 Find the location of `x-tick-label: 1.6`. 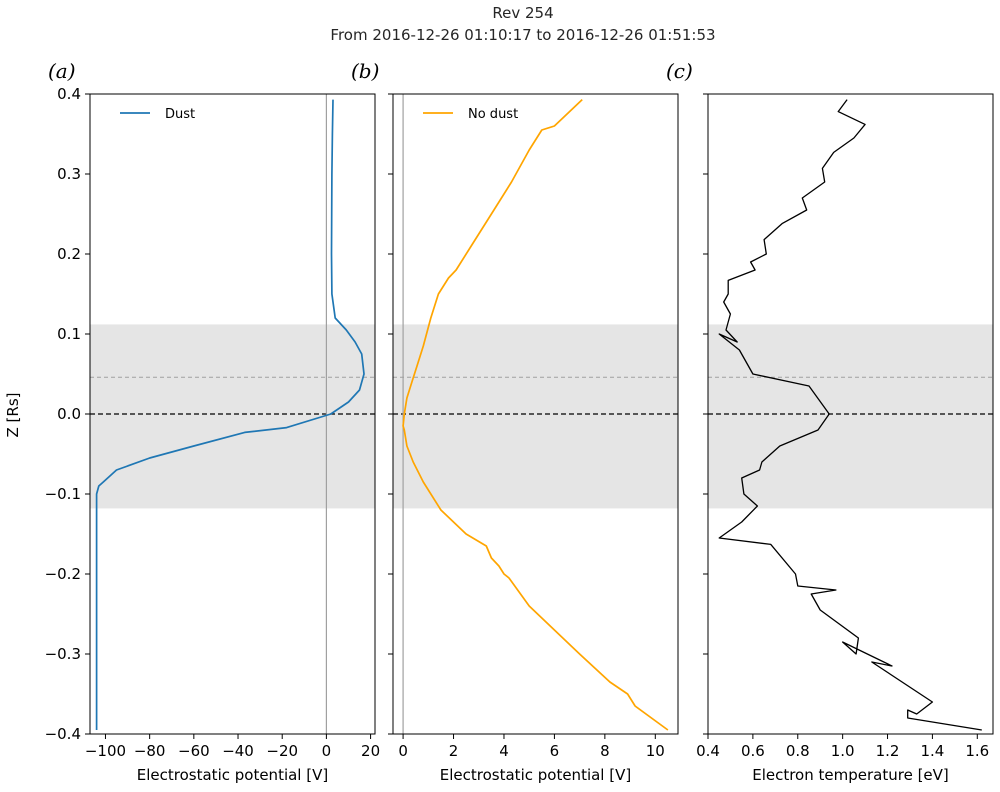

x-tick-label: 1.6 is located at coordinates (977, 751).